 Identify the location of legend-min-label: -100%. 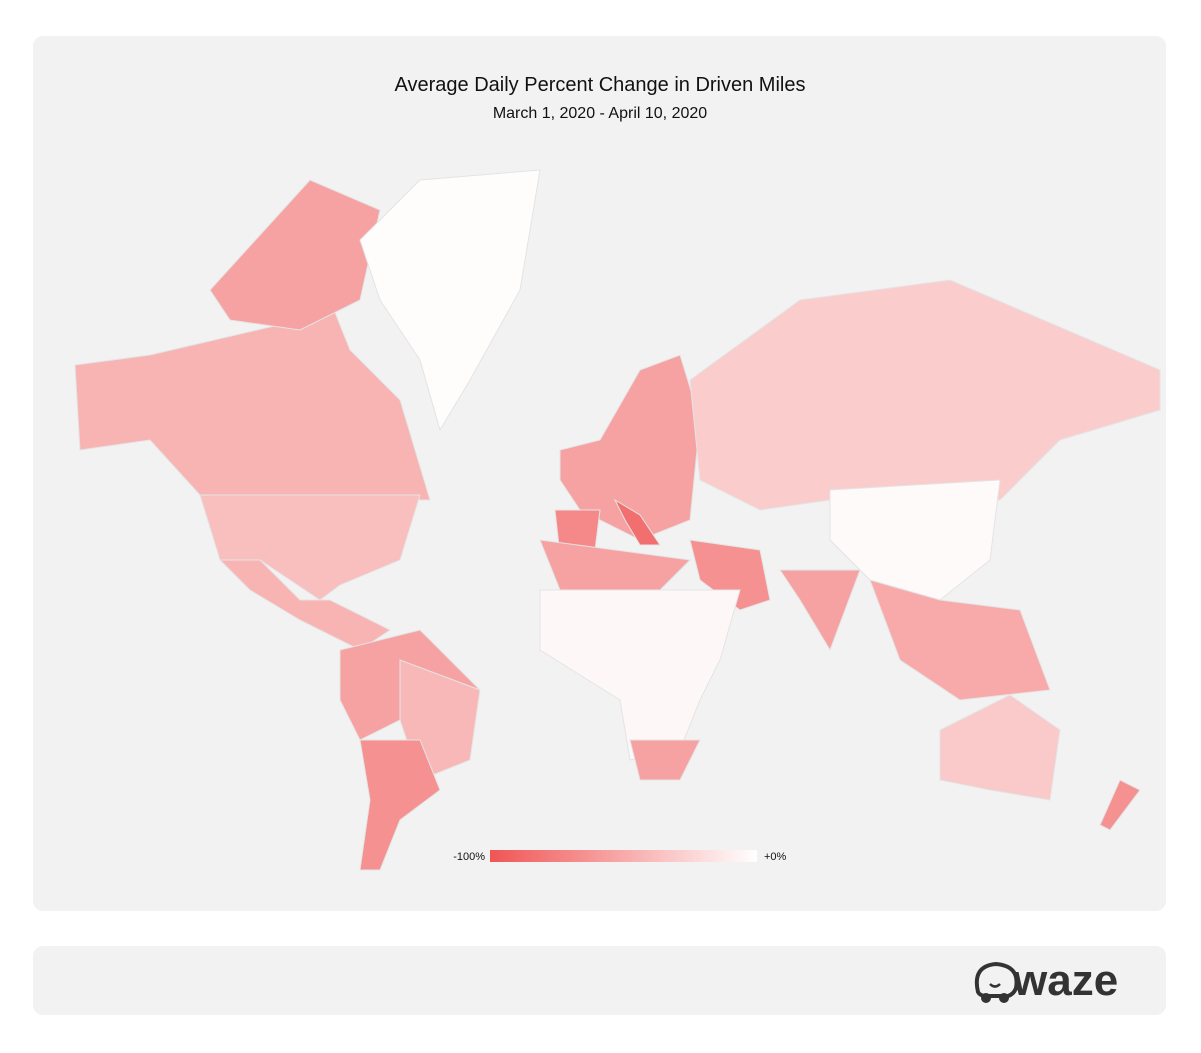
(469, 857).